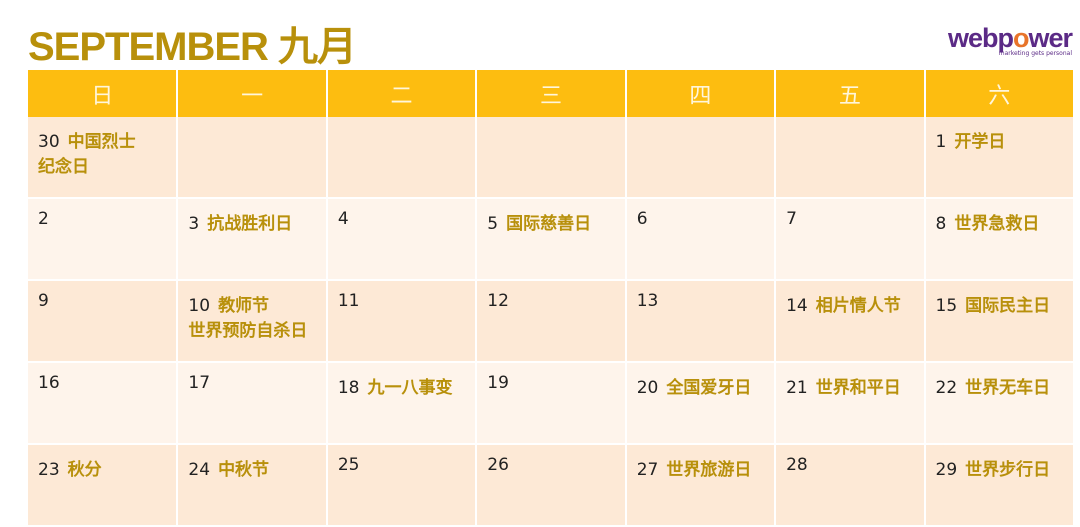  What do you see at coordinates (1000, 93) in the screenshot?
I see `weekday-header: 六` at bounding box center [1000, 93].